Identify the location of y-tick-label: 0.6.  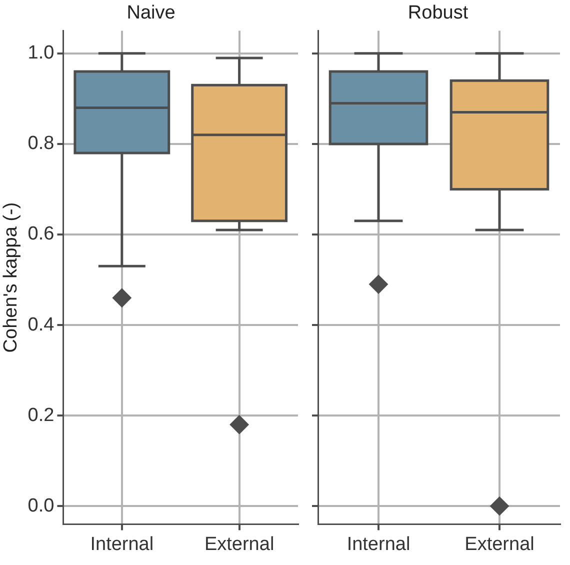
(41, 234).